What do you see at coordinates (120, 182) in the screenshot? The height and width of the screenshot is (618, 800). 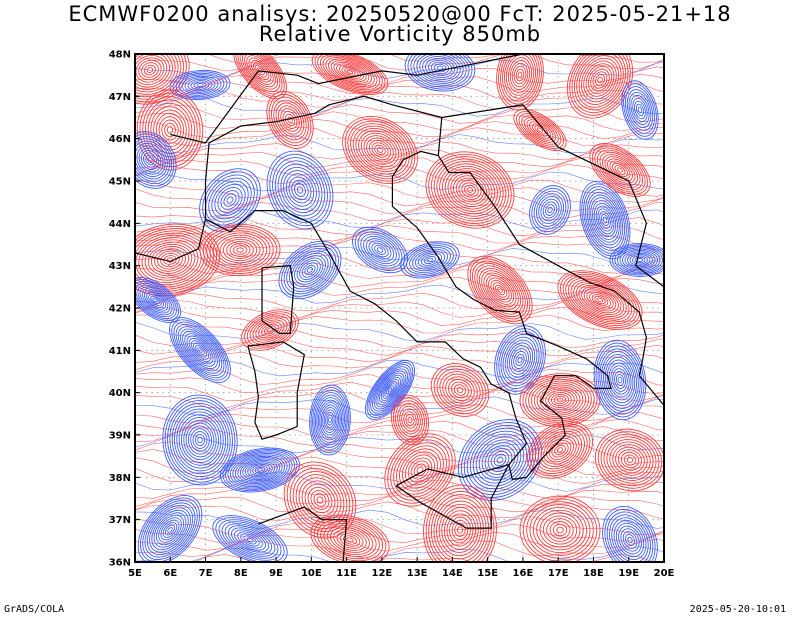 I see `lat-tick-label: 45N` at bounding box center [120, 182].